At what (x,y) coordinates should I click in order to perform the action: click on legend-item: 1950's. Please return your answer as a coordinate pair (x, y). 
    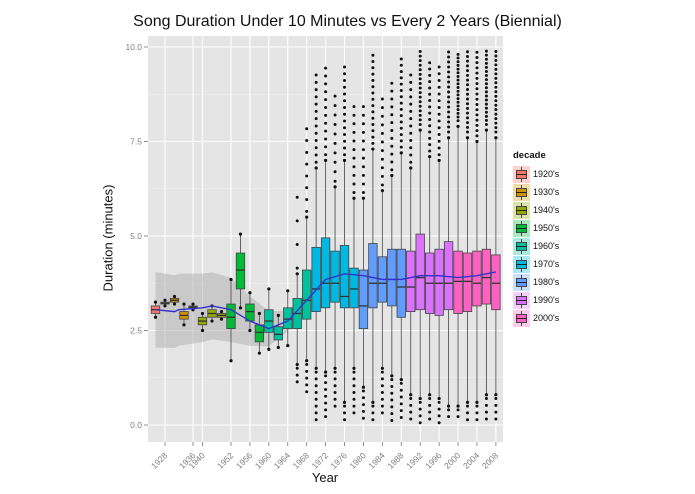
    Looking at the image, I should click on (536, 228).